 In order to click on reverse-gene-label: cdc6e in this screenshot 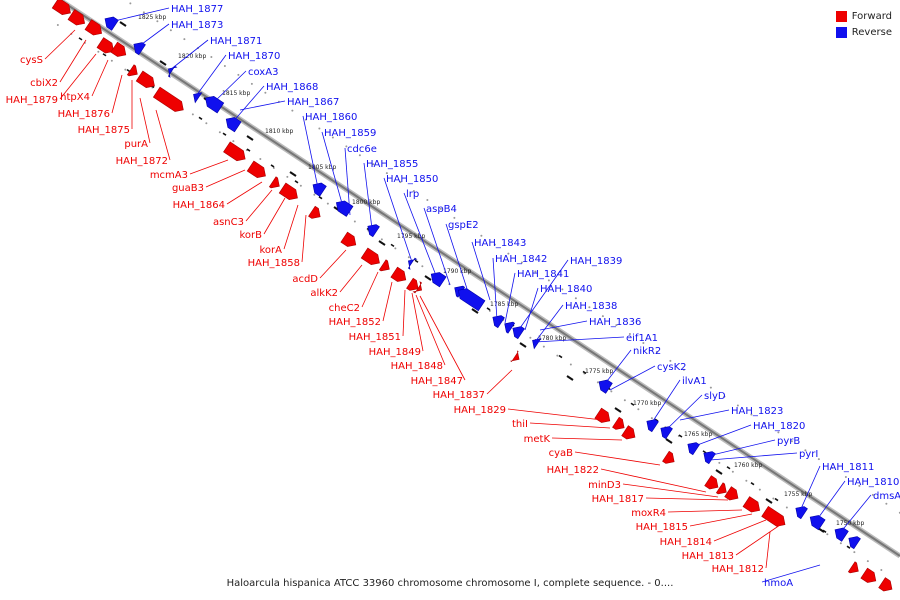, I will do `click(362, 149)`.